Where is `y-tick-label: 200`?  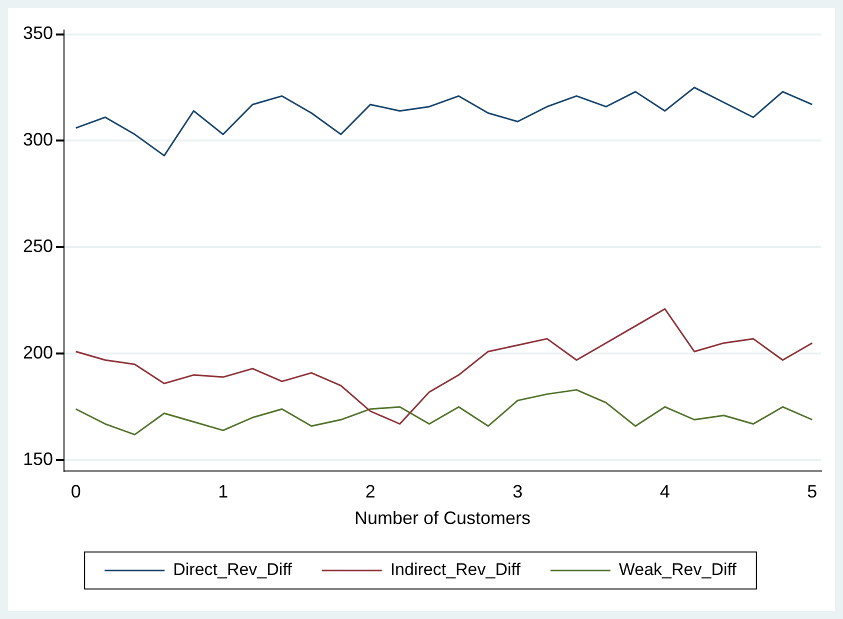 y-tick-label: 200 is located at coordinates (38, 352).